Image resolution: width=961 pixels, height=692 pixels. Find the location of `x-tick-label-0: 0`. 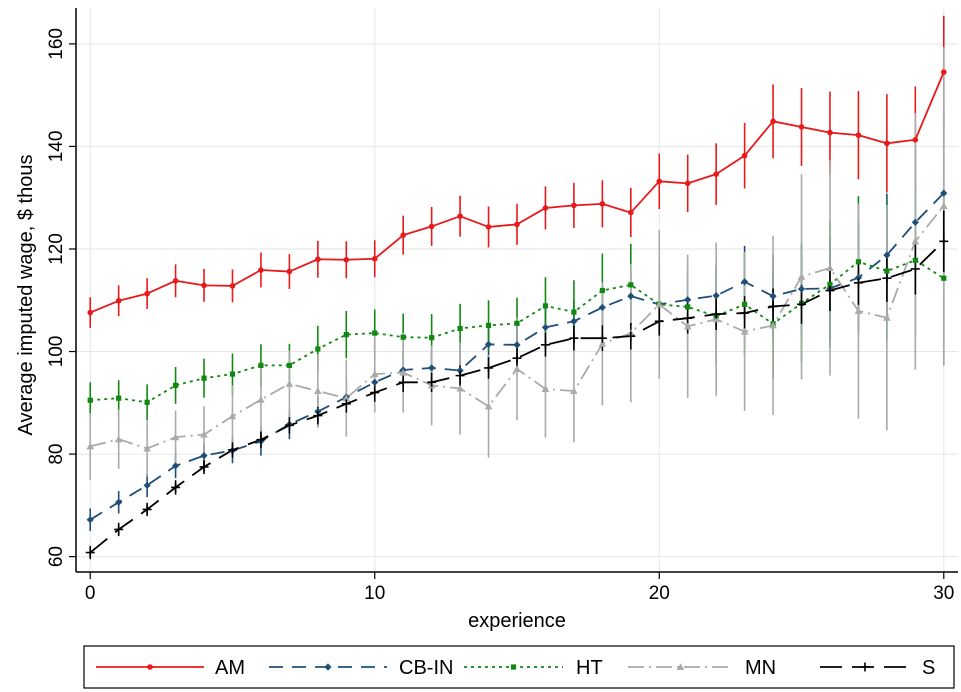

x-tick-label-0: 0 is located at coordinates (90, 593).